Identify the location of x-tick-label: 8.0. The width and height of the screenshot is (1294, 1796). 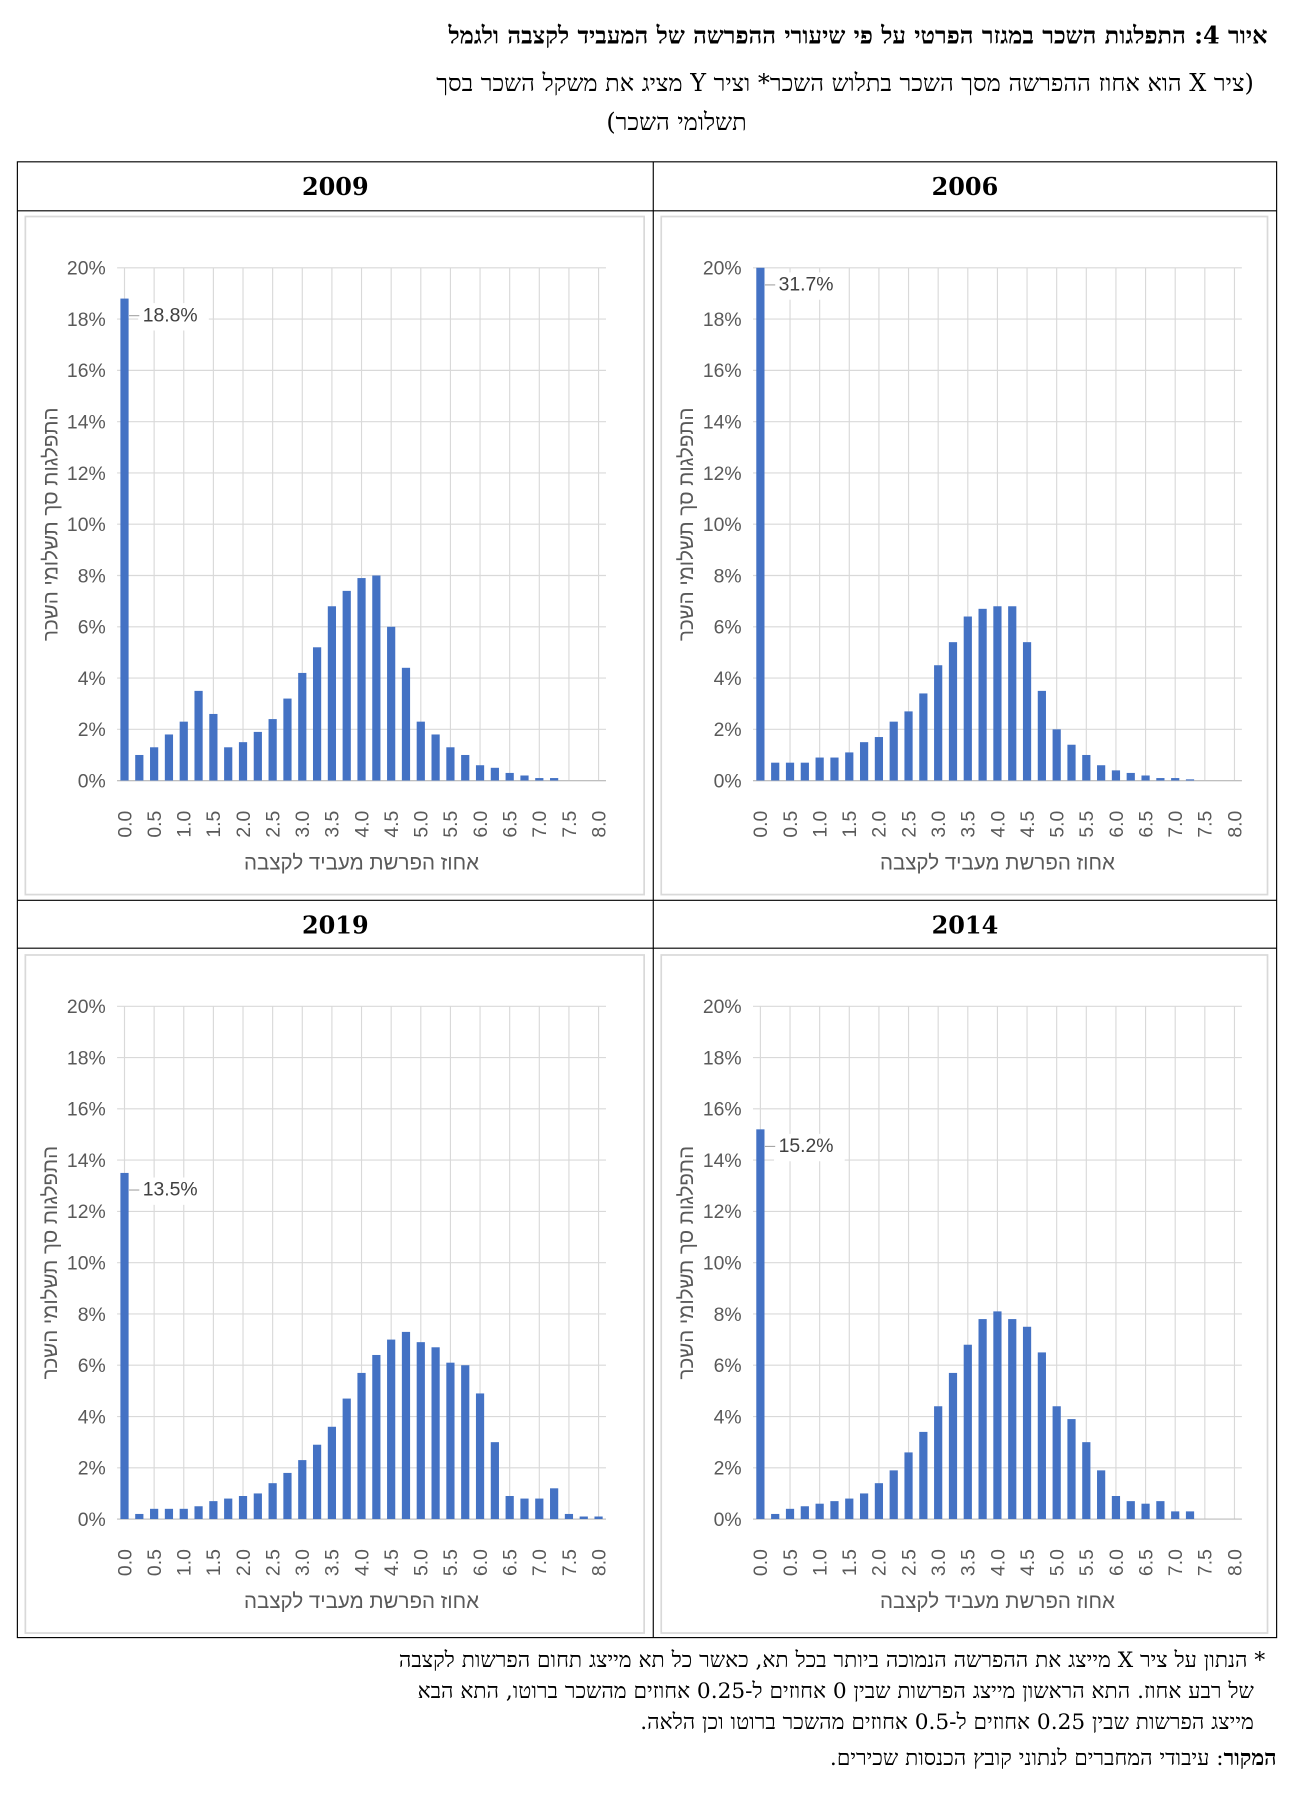
(1235, 1562).